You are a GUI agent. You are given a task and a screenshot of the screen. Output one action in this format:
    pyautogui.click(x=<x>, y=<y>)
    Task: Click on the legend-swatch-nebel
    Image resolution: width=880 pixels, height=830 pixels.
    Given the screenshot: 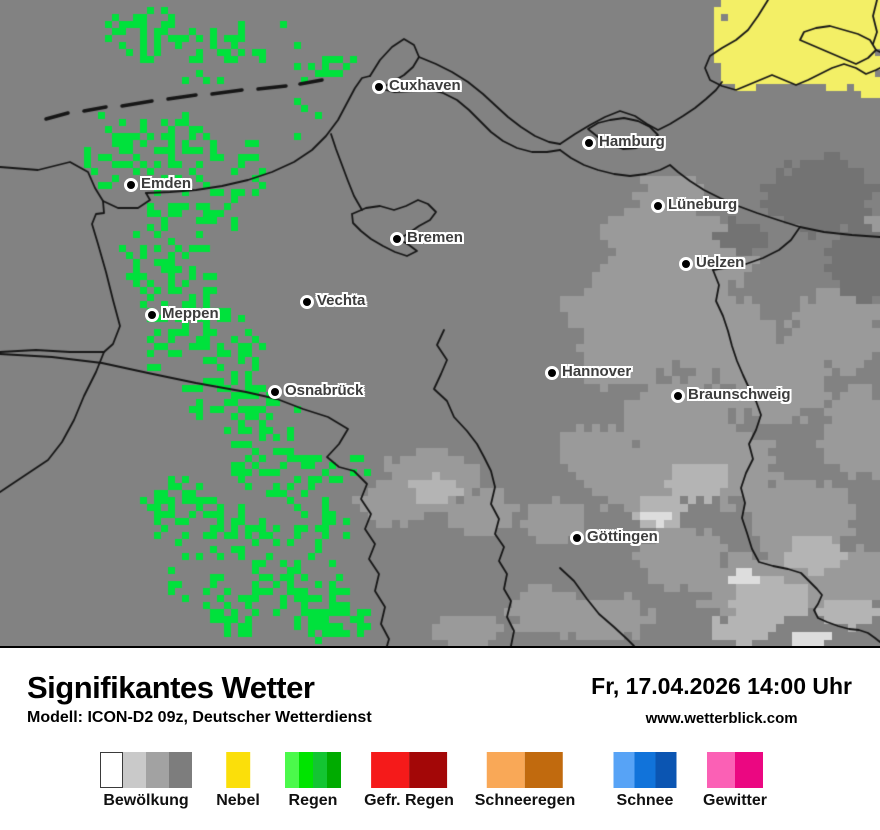 What is the action you would take?
    pyautogui.click(x=237, y=770)
    